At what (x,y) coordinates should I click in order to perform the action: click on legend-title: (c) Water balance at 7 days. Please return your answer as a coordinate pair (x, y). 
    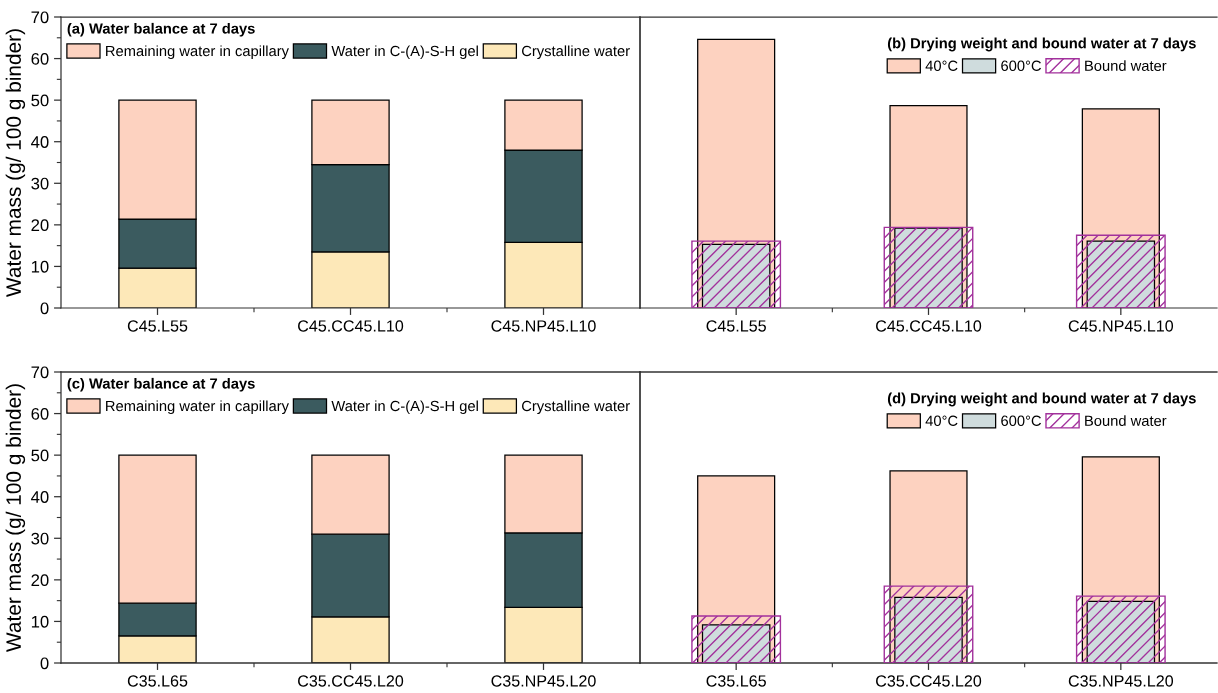
    Looking at the image, I should click on (161, 384).